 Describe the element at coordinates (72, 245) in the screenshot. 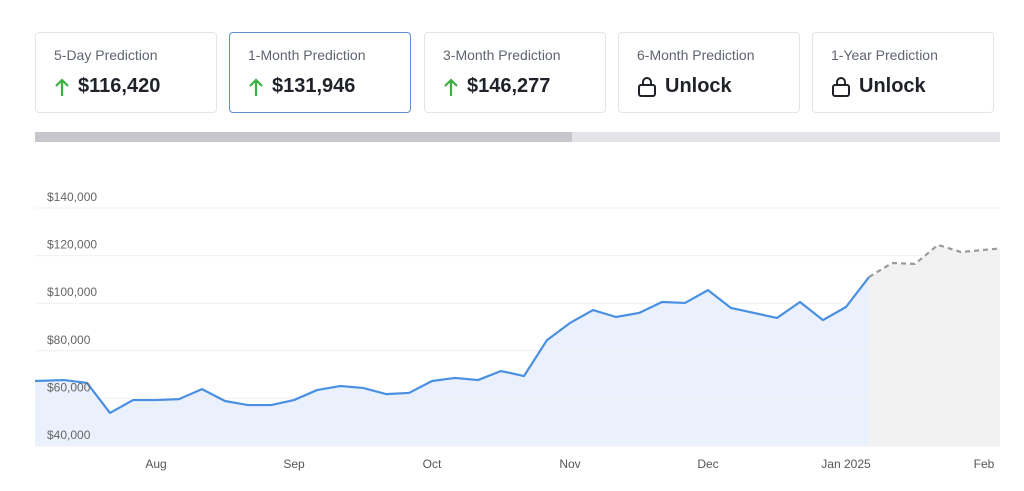

I see `y-tick-label: $120,000` at that location.